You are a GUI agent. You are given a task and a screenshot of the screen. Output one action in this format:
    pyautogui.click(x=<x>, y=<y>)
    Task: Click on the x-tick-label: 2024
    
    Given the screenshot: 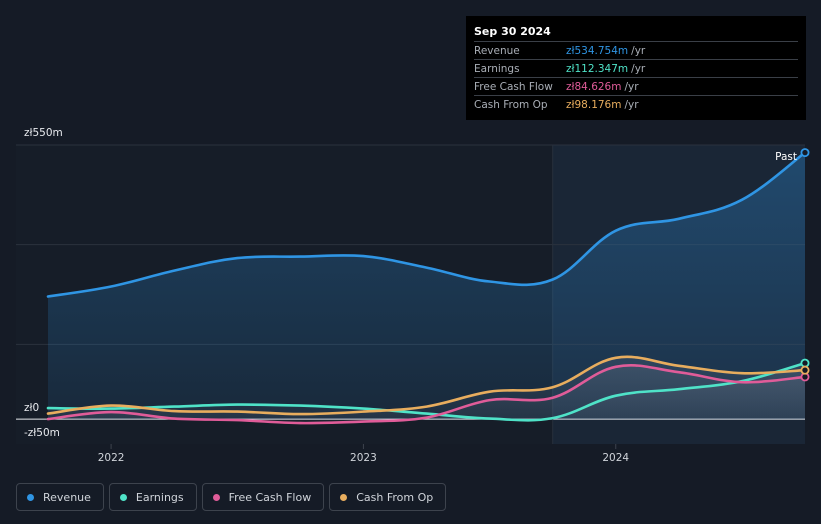 What is the action you would take?
    pyautogui.click(x=615, y=458)
    